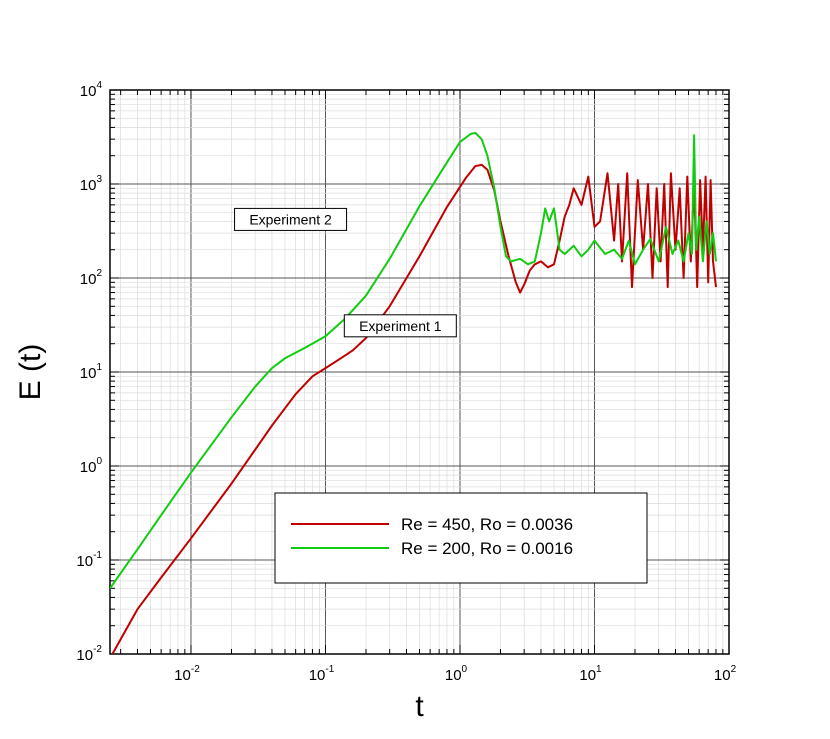 Image resolution: width=830 pixels, height=739 pixels. What do you see at coordinates (187, 674) in the screenshot?
I see `x-tick-label: 10⁻²` at bounding box center [187, 674].